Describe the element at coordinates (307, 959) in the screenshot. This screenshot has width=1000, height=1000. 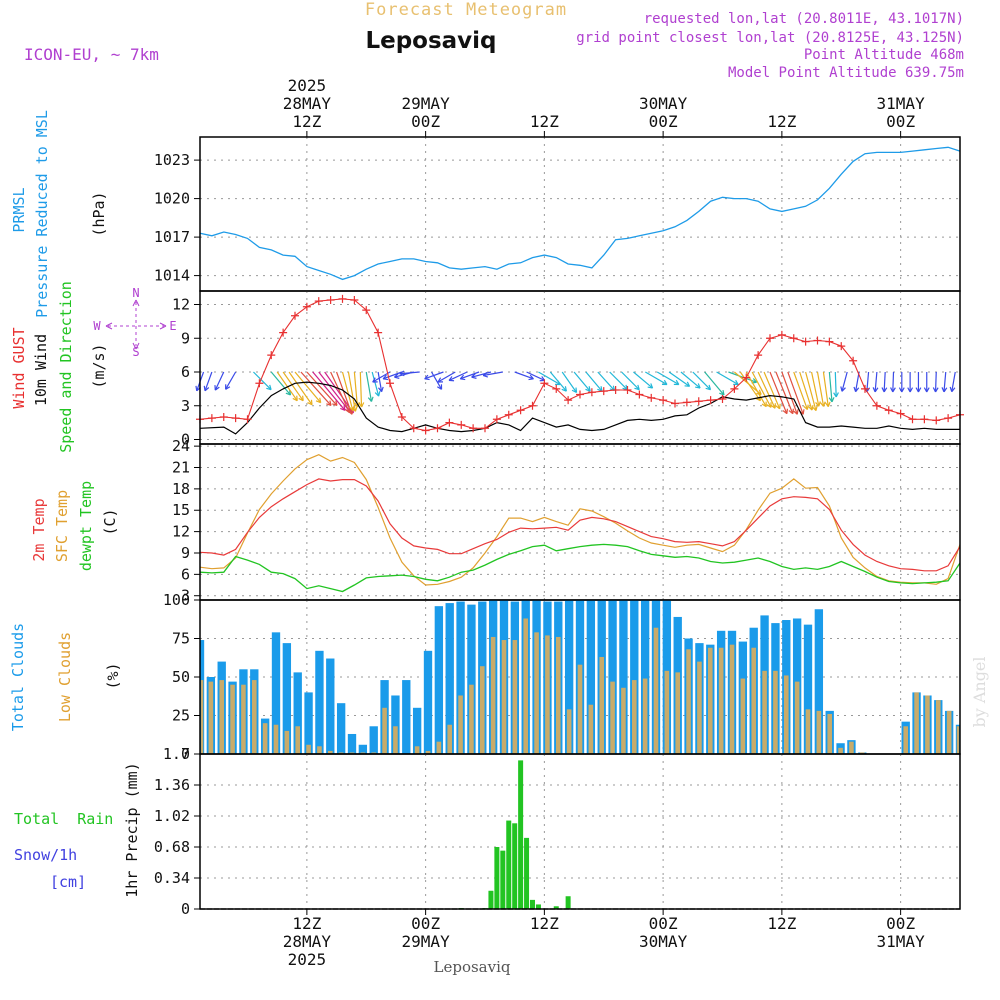
I see `bottom-time-label: 2025` at that location.